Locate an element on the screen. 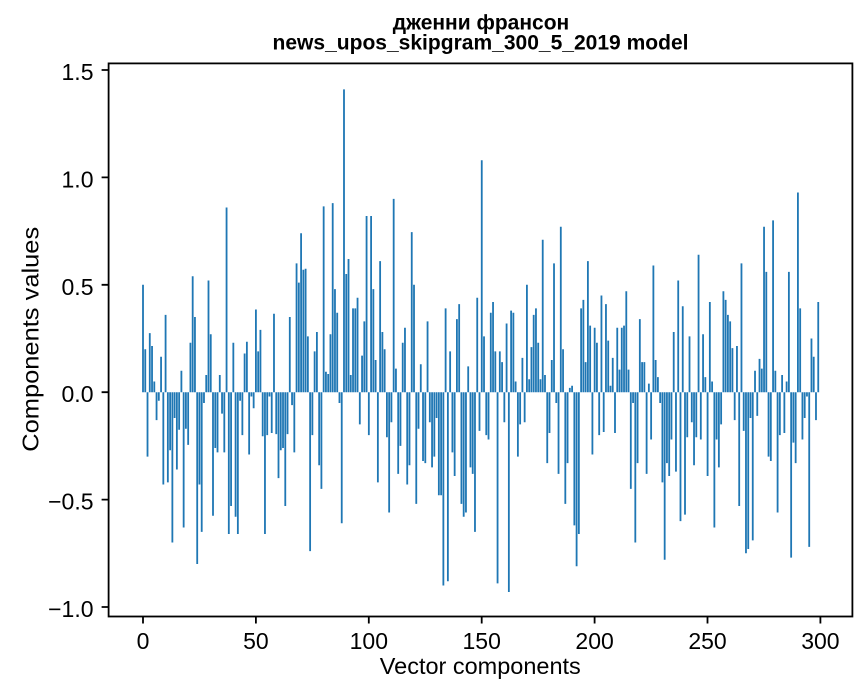 This screenshot has height=696, width=867. svg-text: Components values is located at coordinates (31, 339).